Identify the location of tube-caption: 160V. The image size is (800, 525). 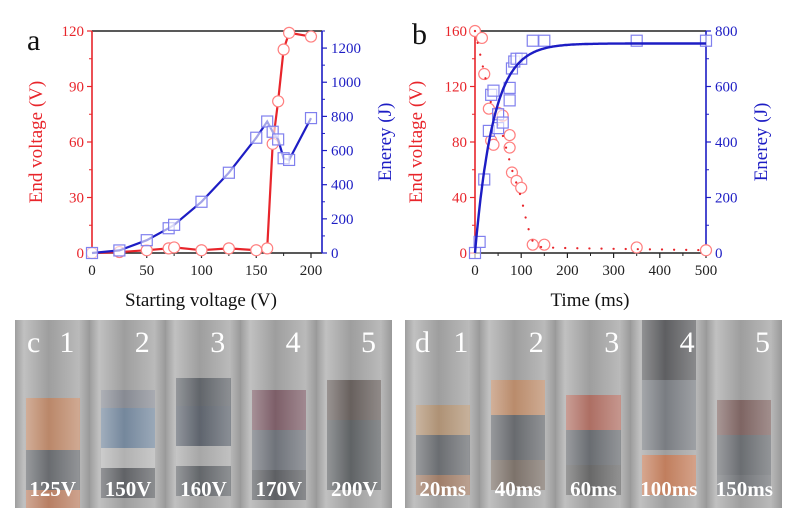
(203, 489).